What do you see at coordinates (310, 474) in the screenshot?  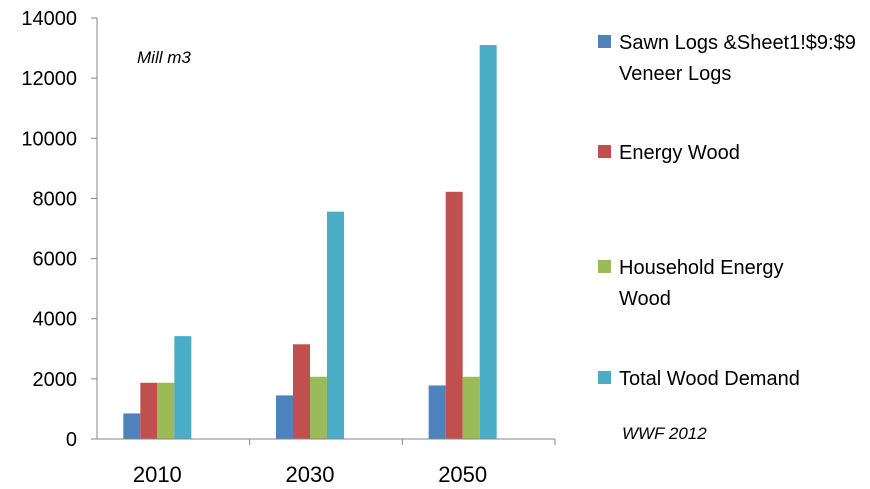 I see `x-tick-label: 2030` at bounding box center [310, 474].